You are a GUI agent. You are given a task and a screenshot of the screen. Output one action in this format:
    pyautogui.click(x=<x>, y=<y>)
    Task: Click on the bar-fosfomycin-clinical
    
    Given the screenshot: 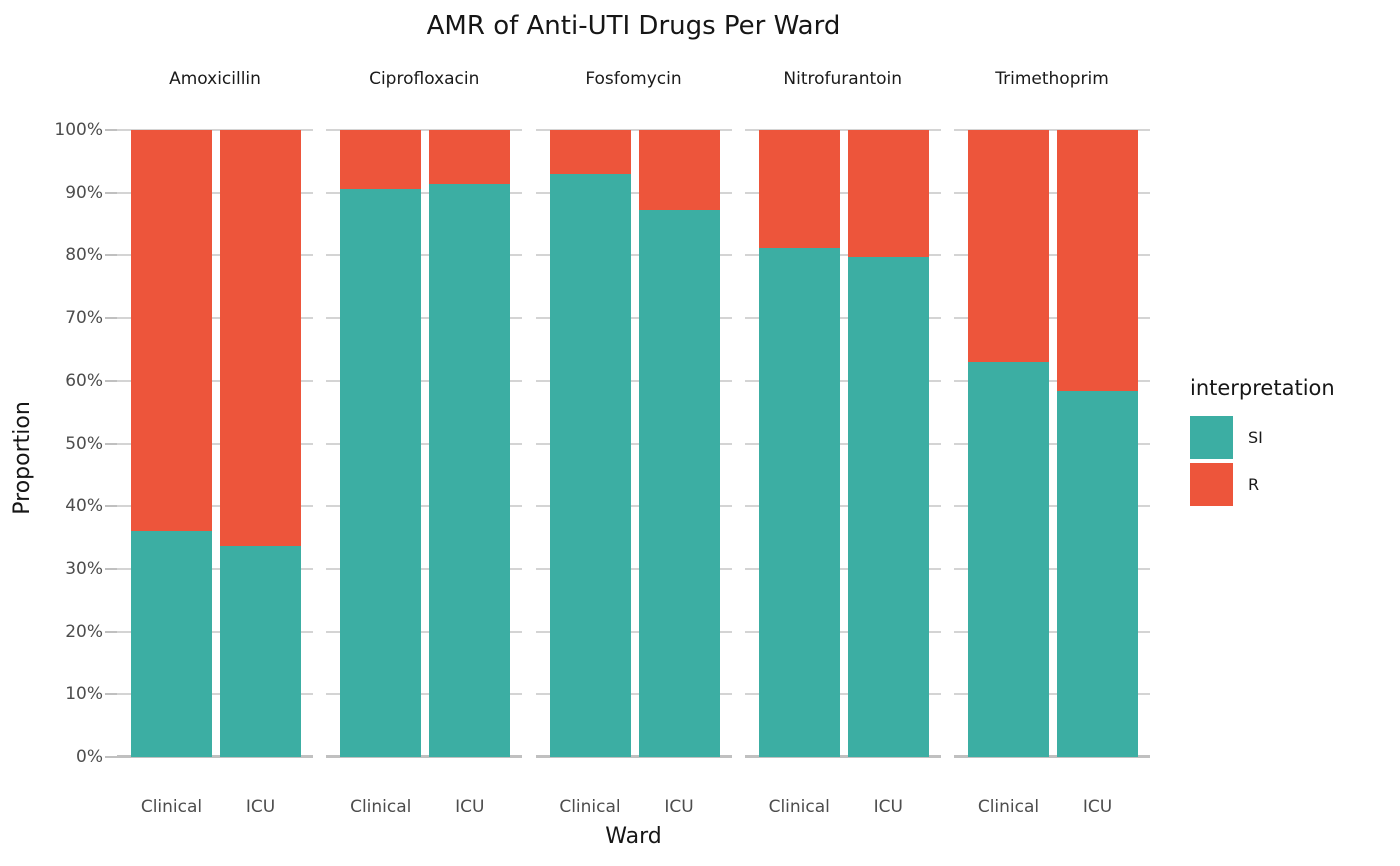 What is the action you would take?
    pyautogui.click(x=590, y=443)
    